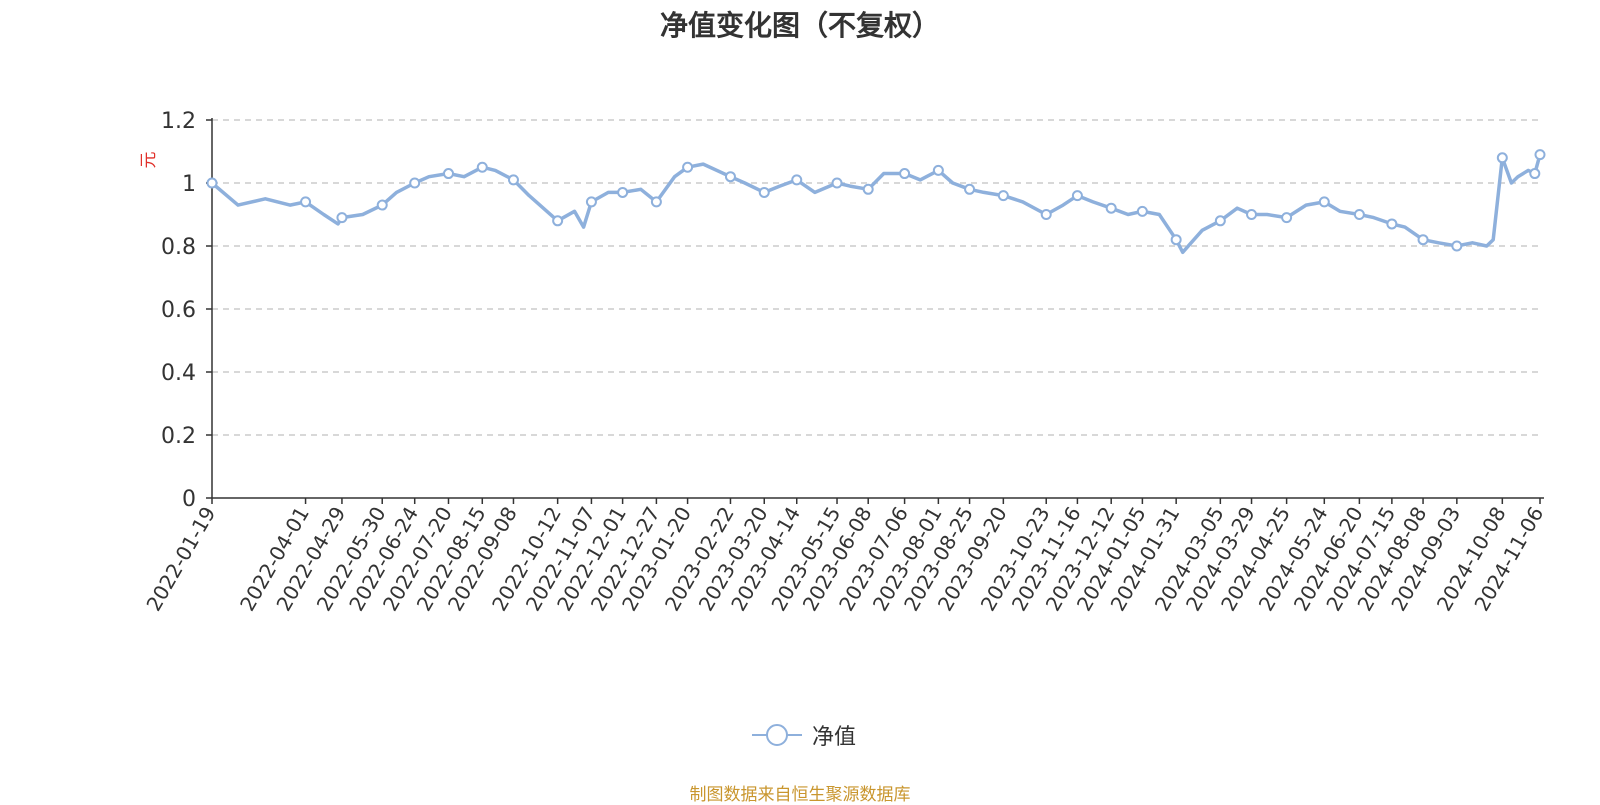 The image size is (1600, 805). What do you see at coordinates (178, 310) in the screenshot?
I see `y-tick-label: 0.6` at bounding box center [178, 310].